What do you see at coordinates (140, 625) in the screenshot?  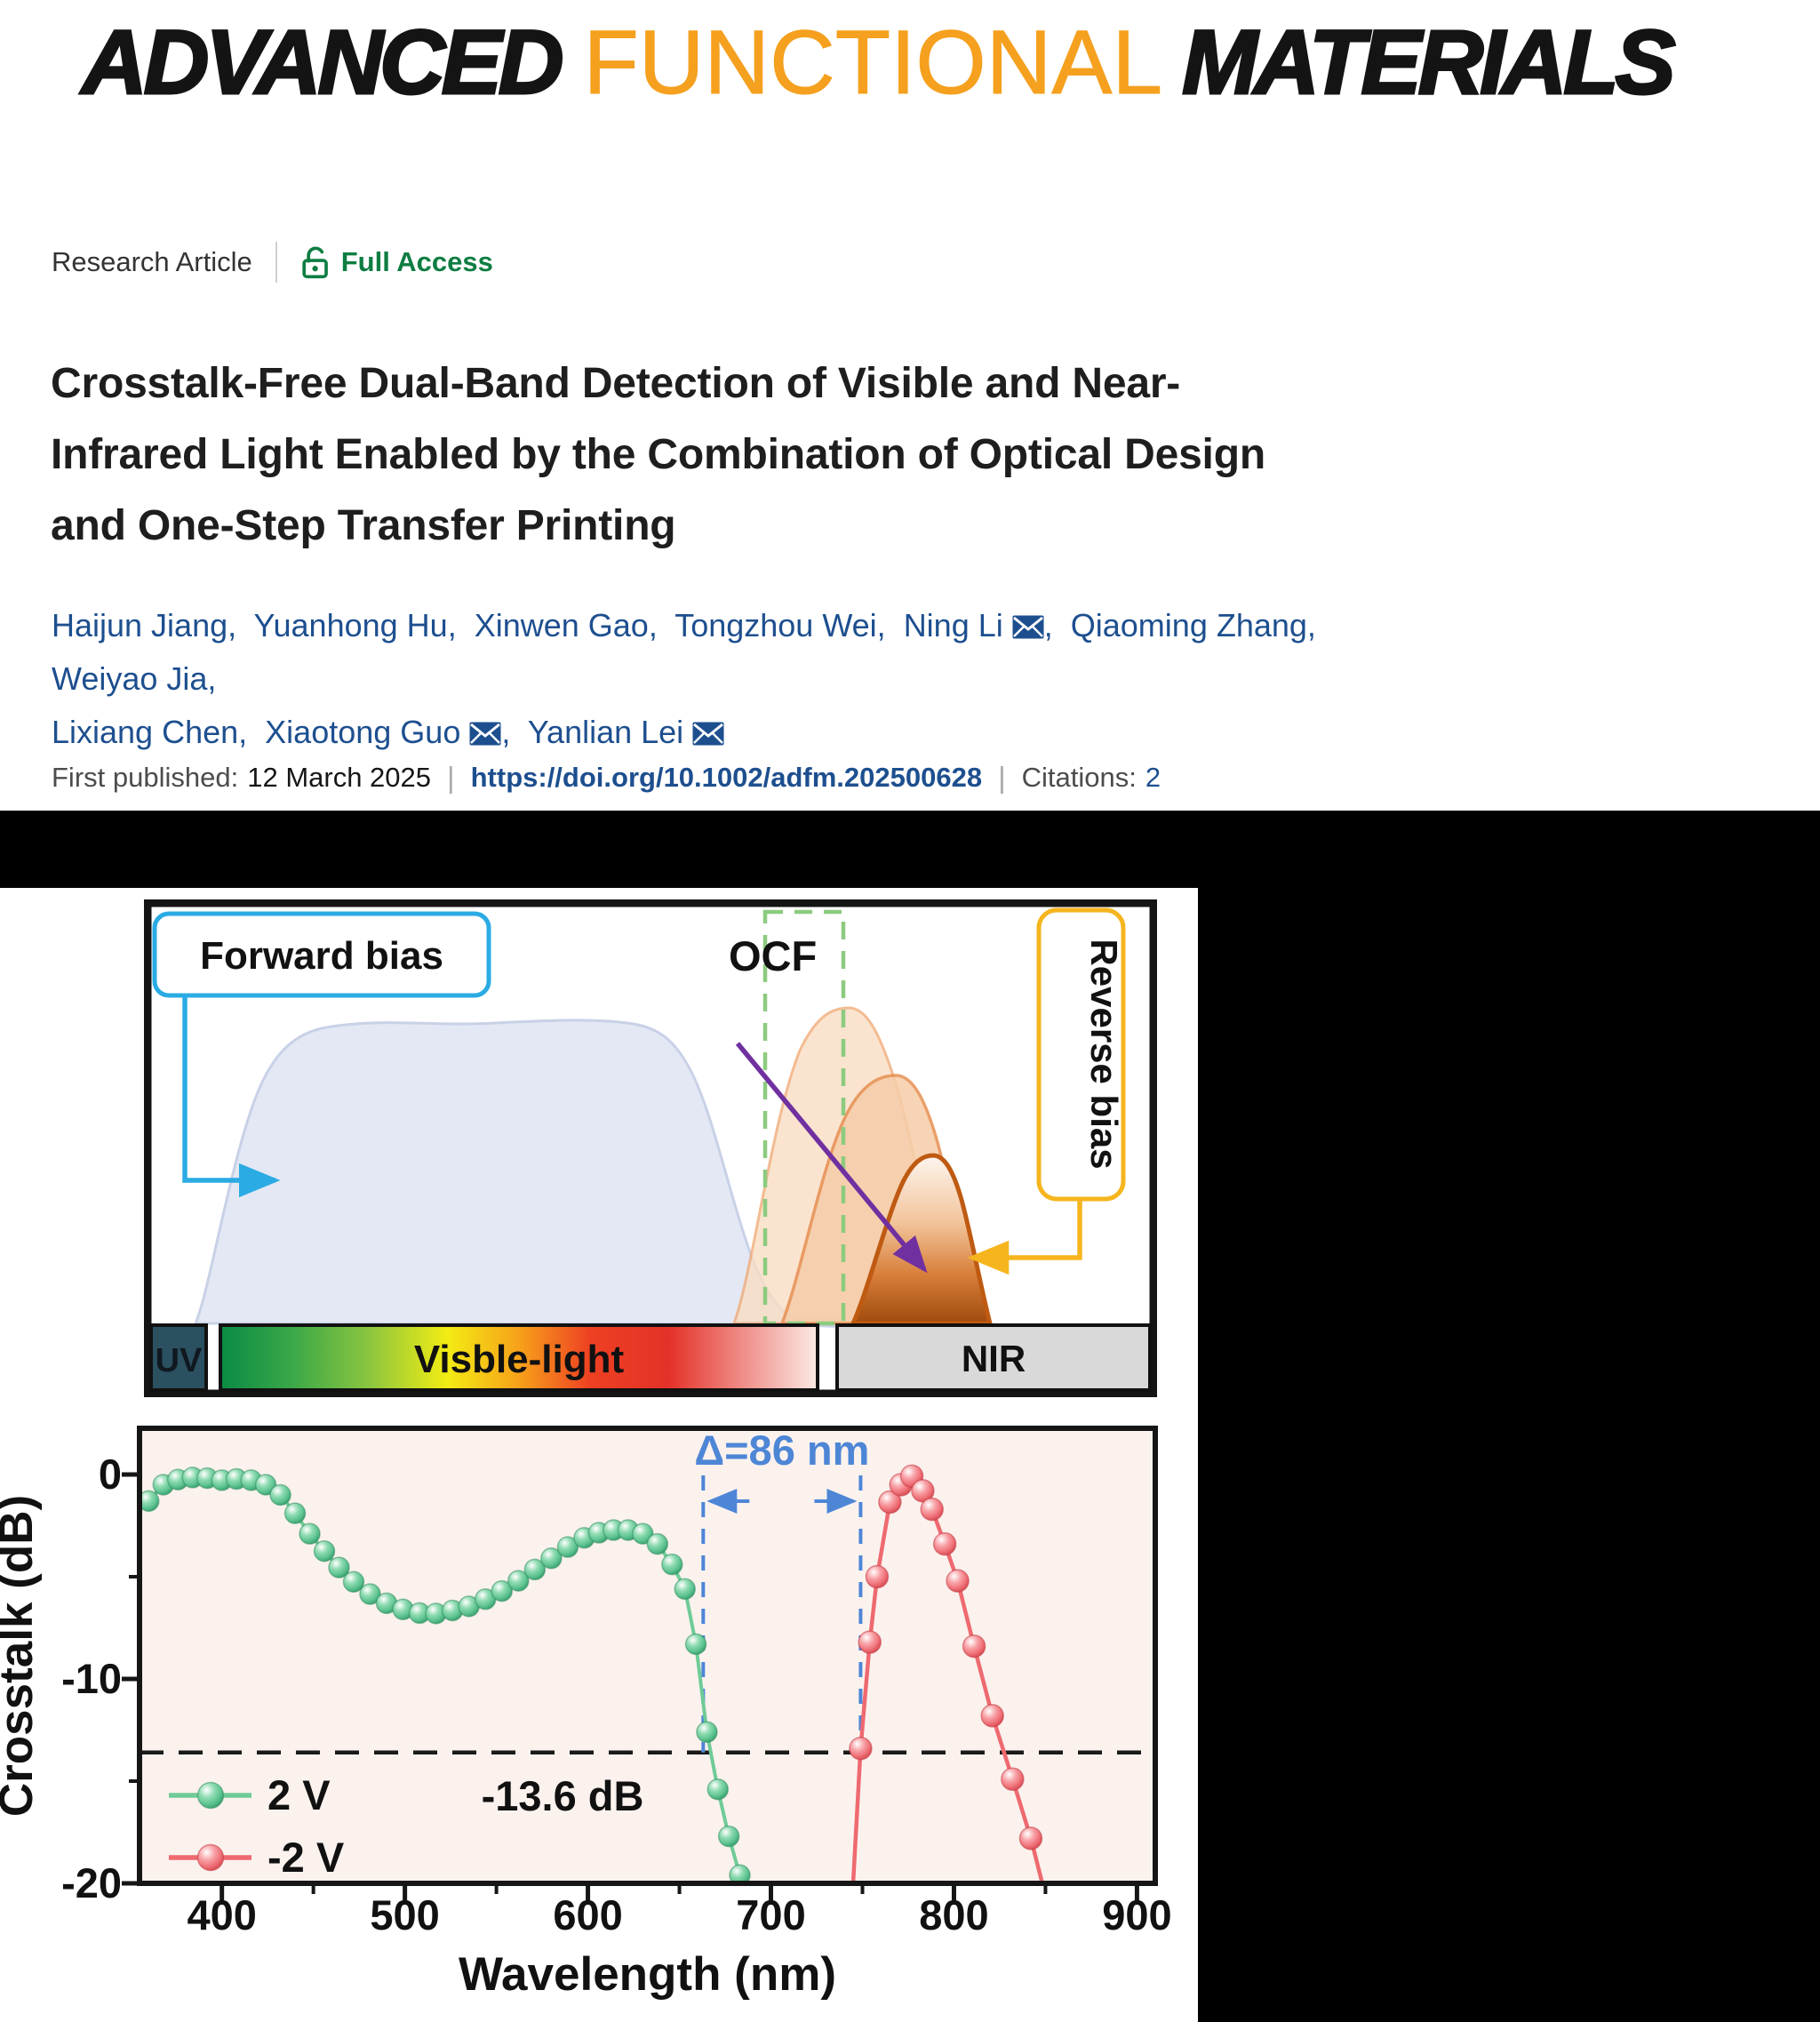 I see `author-name: Haijun Jiang` at bounding box center [140, 625].